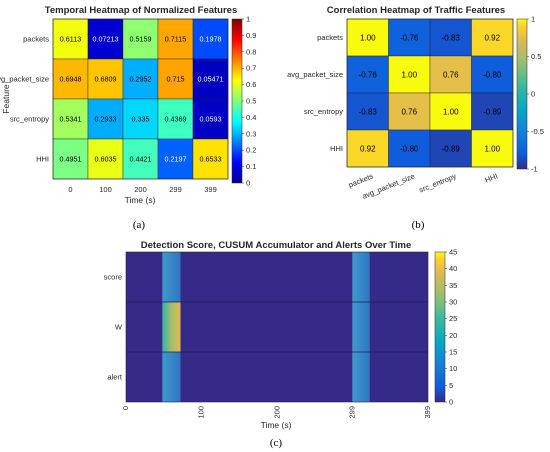  I want to click on chart-c-row-dividers, so click(277, 327).